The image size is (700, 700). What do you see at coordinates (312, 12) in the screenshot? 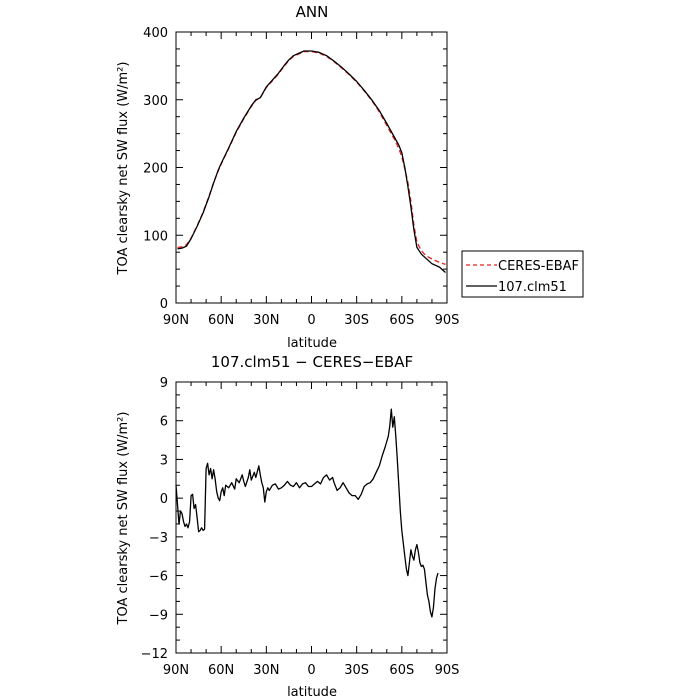
I see `top-panel-title: ANN` at bounding box center [312, 12].